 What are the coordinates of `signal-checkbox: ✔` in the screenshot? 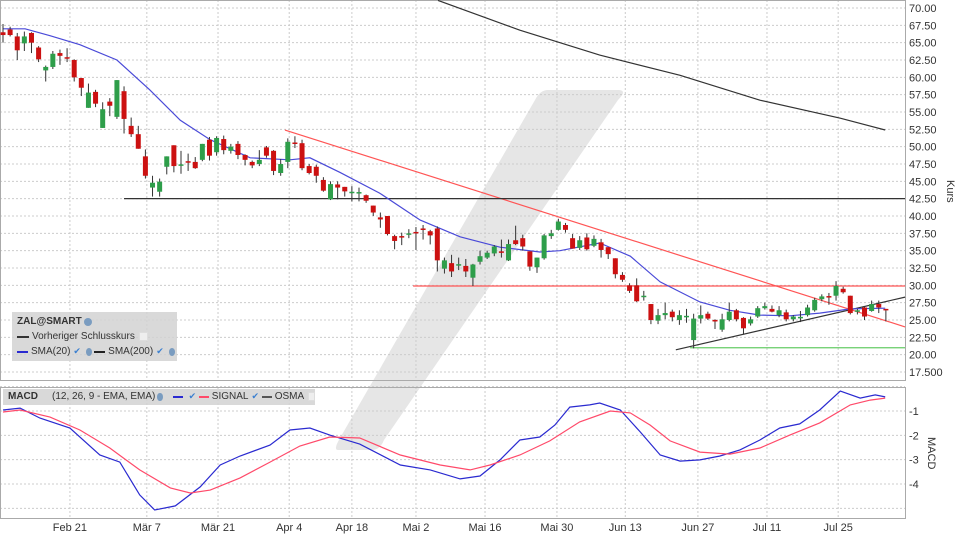 It's located at (255, 396).